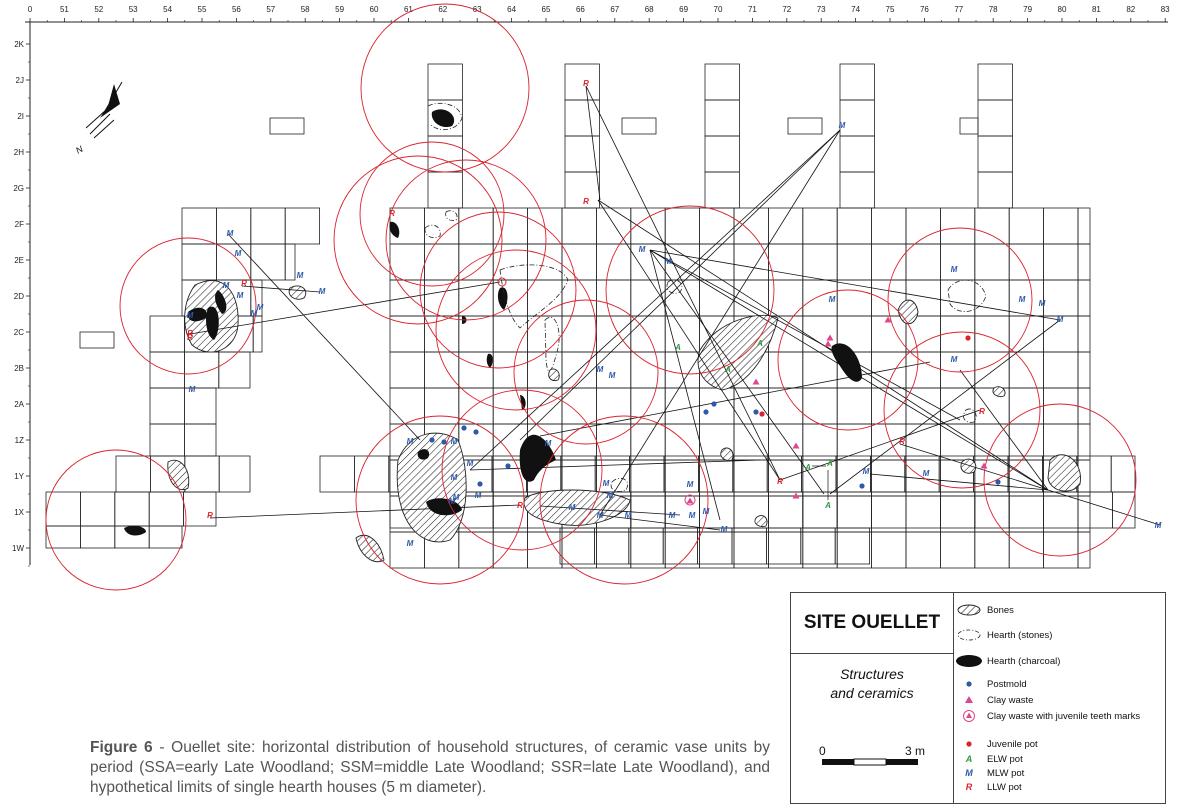 This screenshot has width=1178, height=807. What do you see at coordinates (988, 773) in the screenshot?
I see `legend-item-mlw-pot: M MLW pot` at bounding box center [988, 773].